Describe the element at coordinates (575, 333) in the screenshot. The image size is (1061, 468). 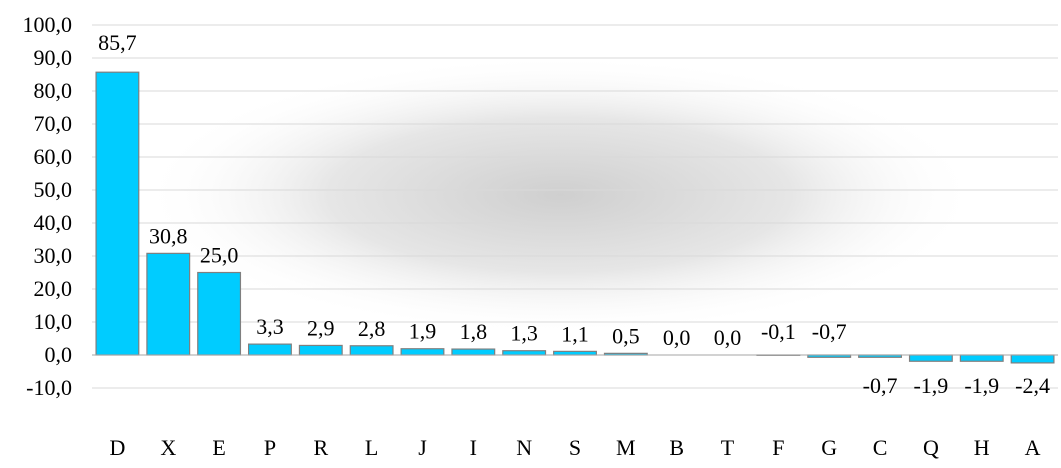
I see `data-label: 1,1` at that location.